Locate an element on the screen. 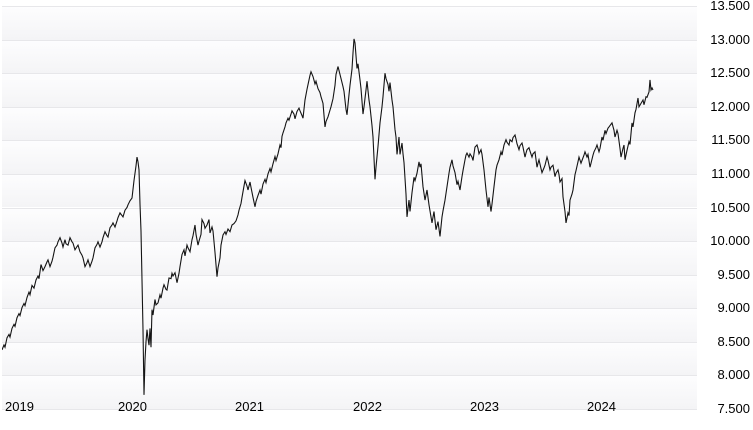 The image size is (753, 430). y-axis-label: 11.000 is located at coordinates (730, 173).